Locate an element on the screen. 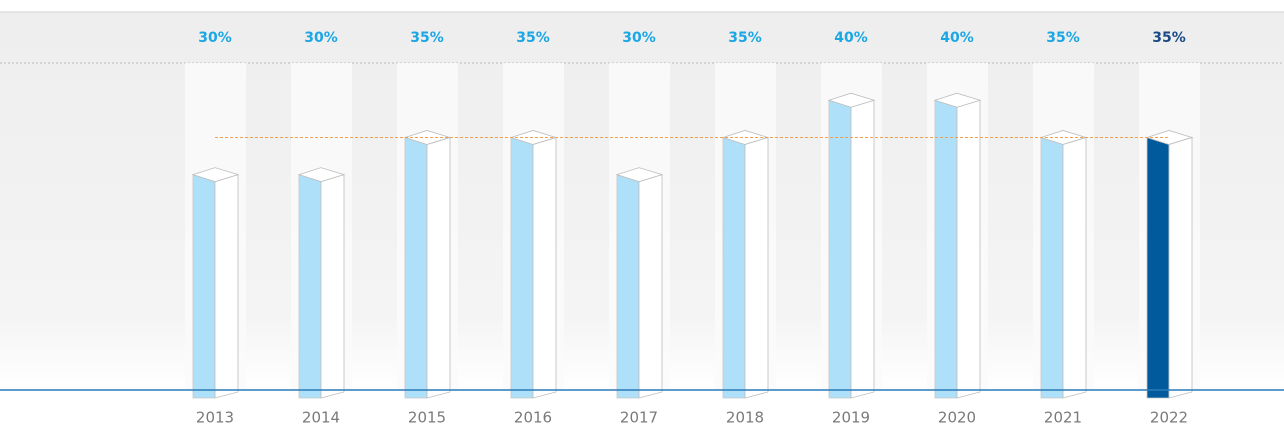 The image size is (1284, 428). x-tick-label: 2018 is located at coordinates (745, 418).